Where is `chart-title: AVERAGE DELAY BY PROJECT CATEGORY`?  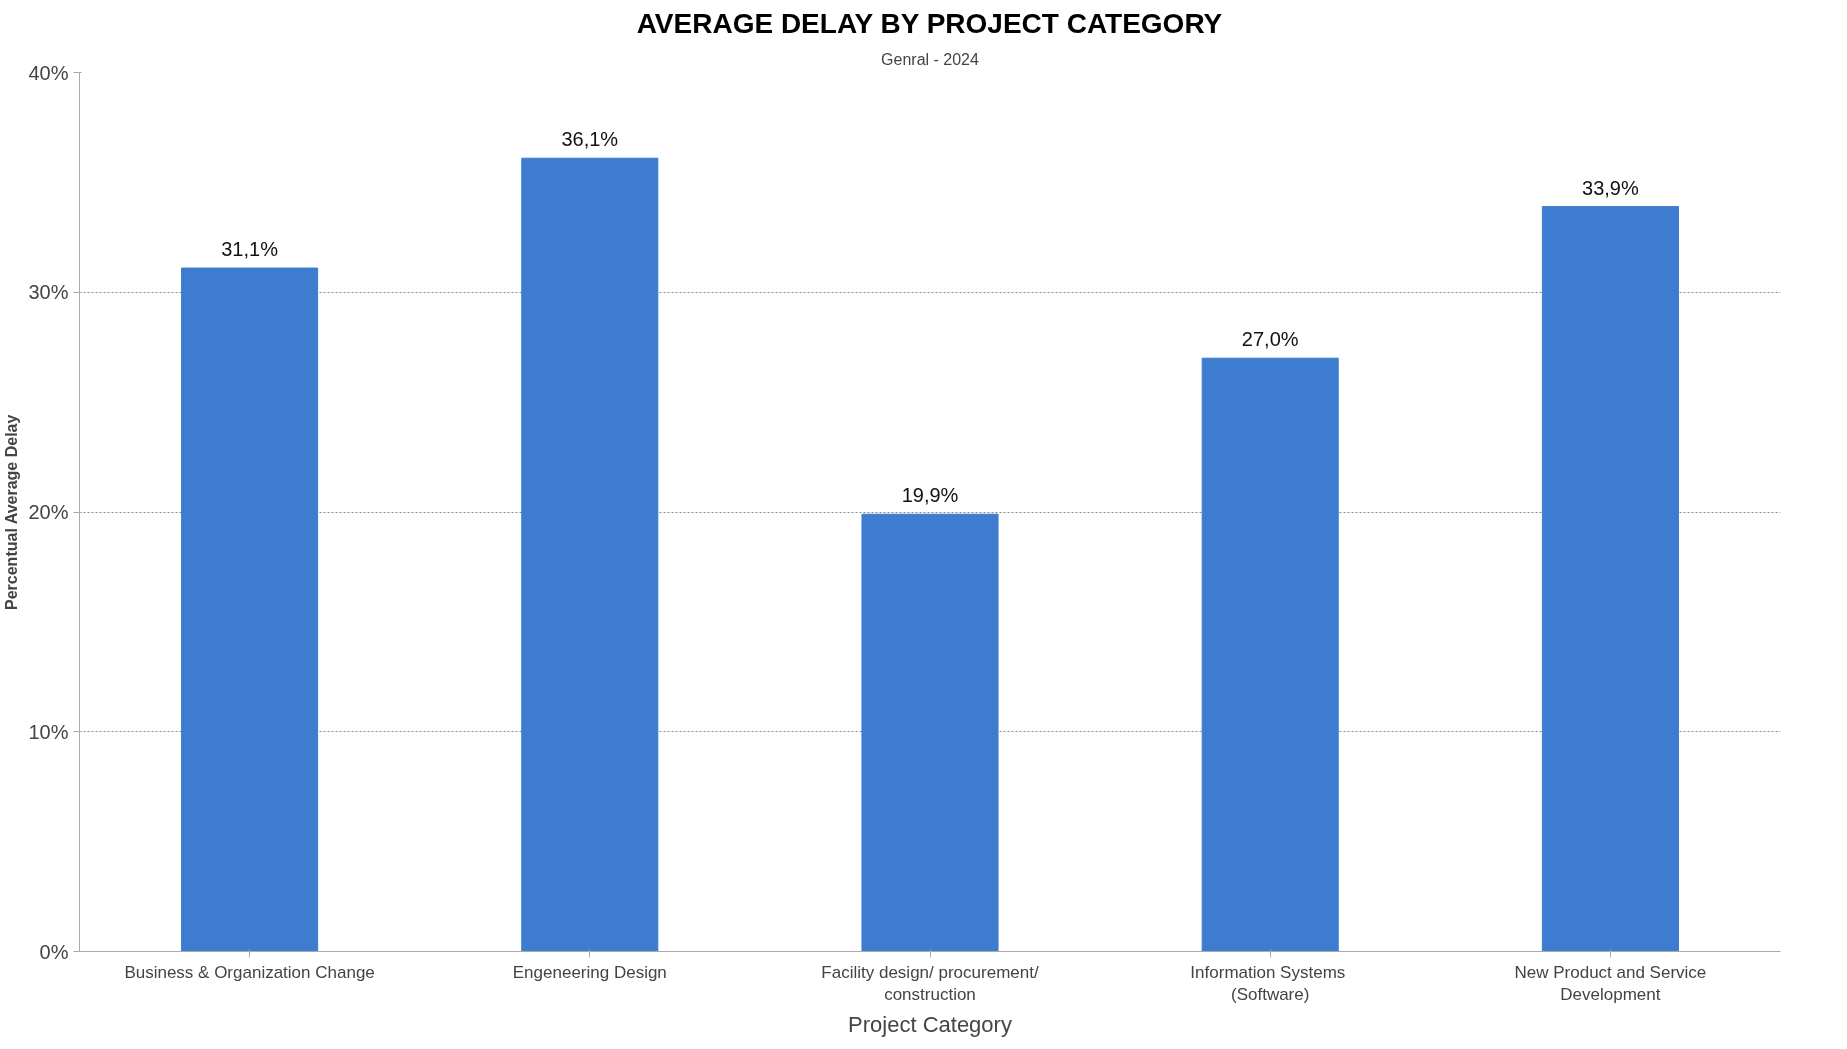
chart-title: AVERAGE DELAY BY PROJECT CATEGORY is located at coordinates (929, 23).